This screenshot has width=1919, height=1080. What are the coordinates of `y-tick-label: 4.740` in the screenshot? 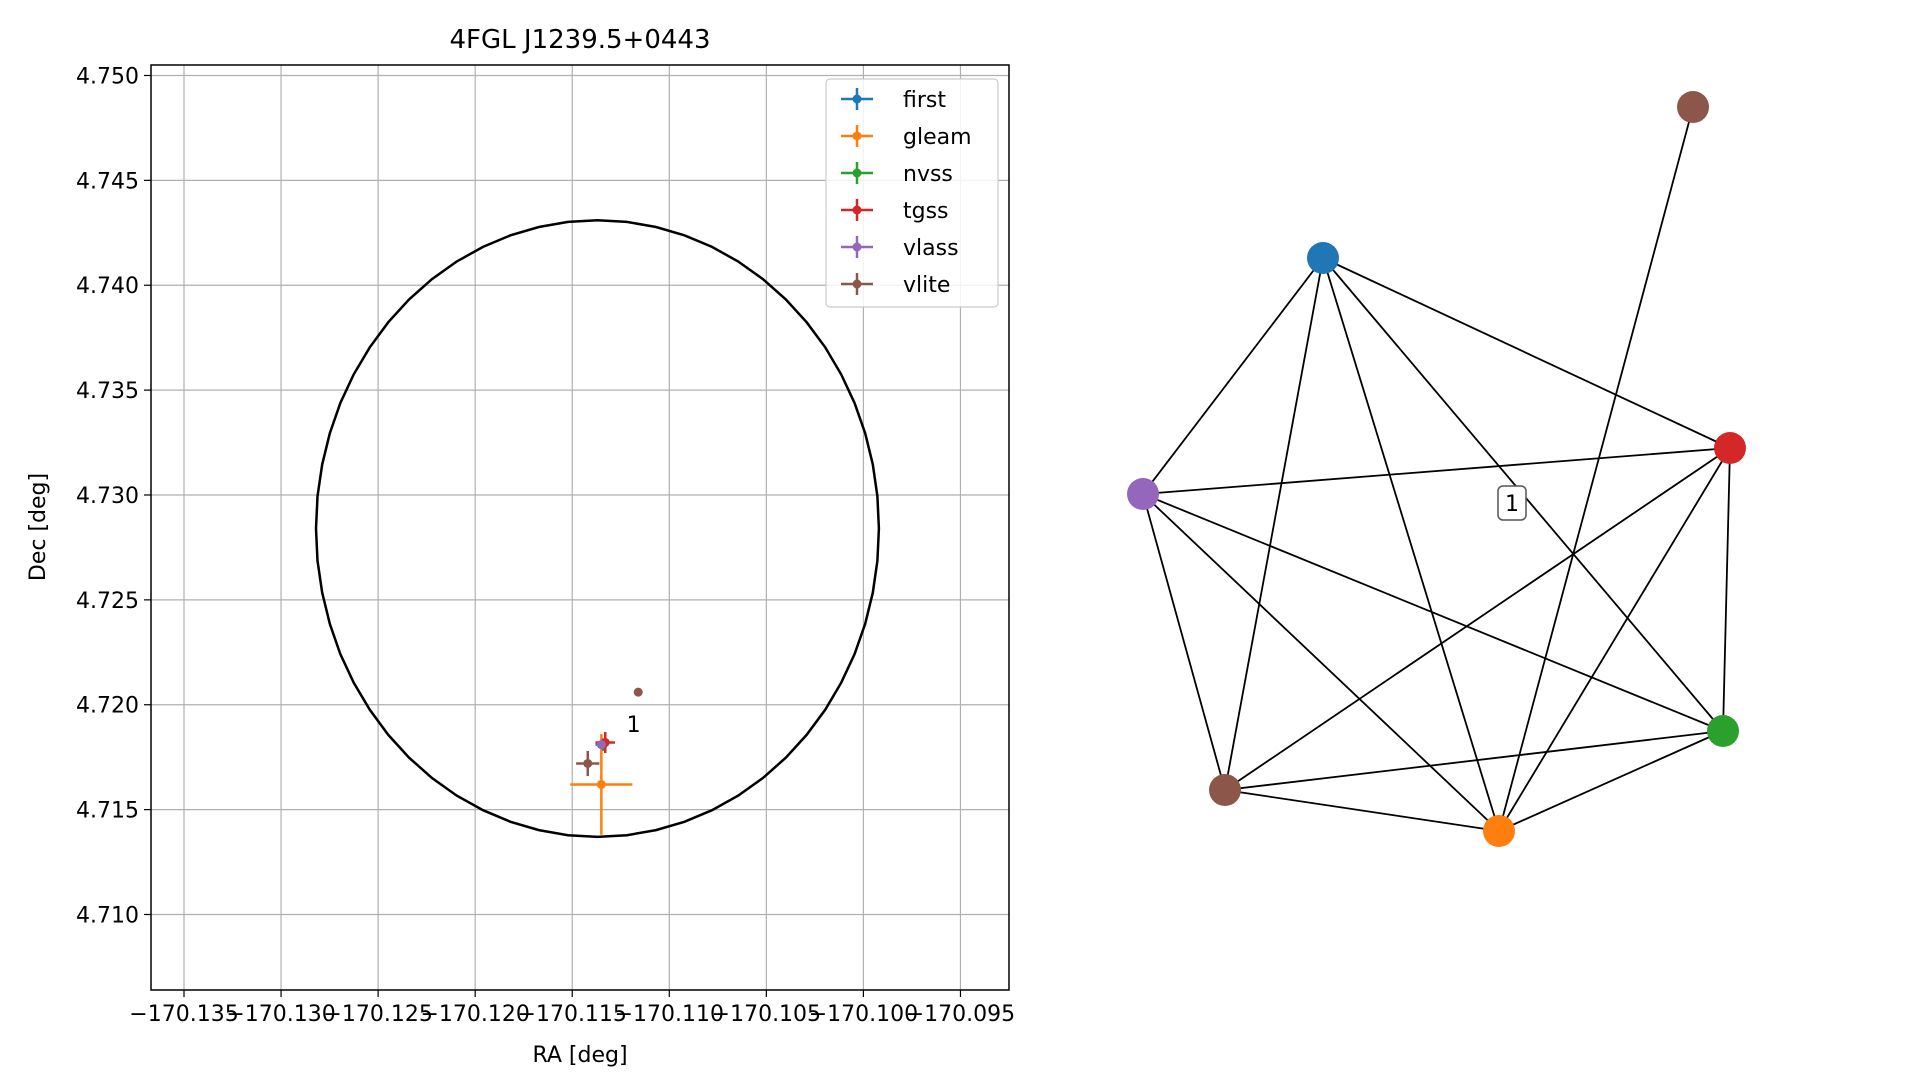 It's located at (107, 286).